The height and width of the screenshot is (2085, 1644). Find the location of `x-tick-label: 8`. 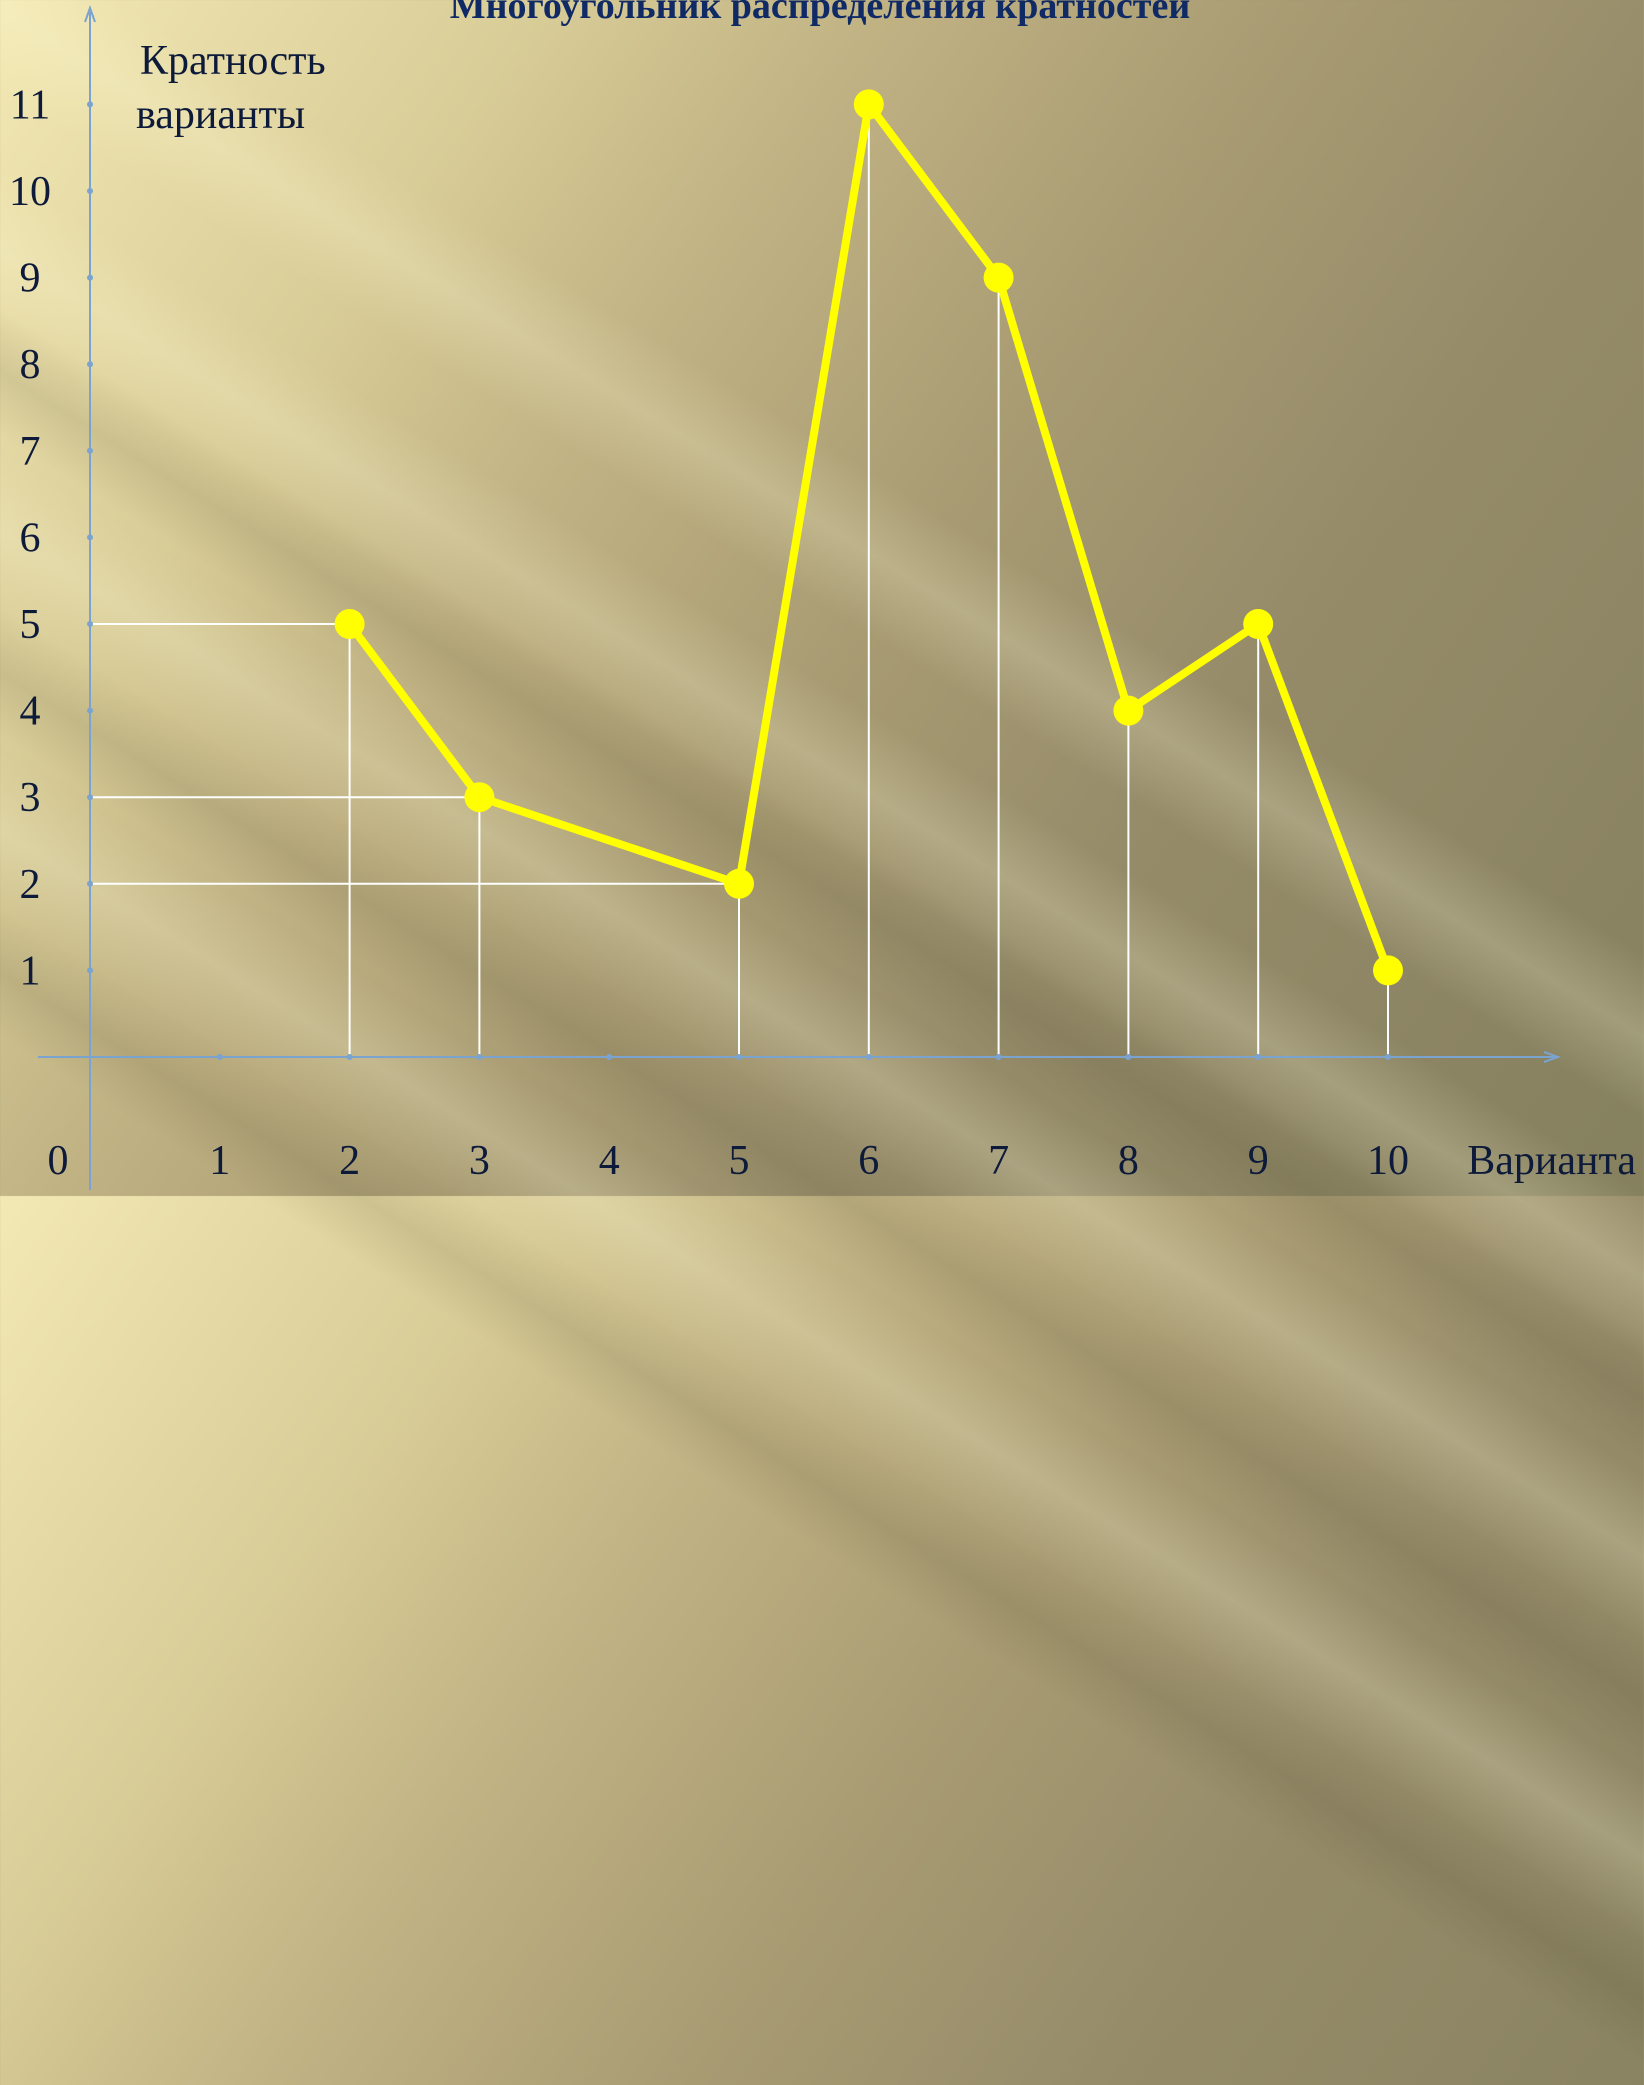

x-tick-label: 8 is located at coordinates (1128, 1161).